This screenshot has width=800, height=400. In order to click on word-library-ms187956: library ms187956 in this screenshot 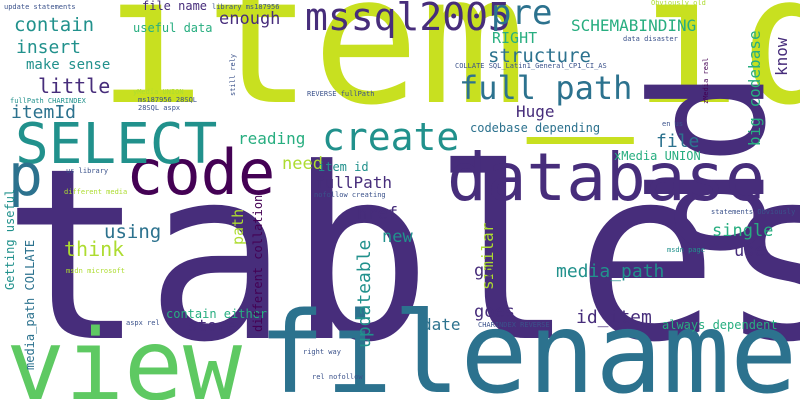, I will do `click(246, 7)`.